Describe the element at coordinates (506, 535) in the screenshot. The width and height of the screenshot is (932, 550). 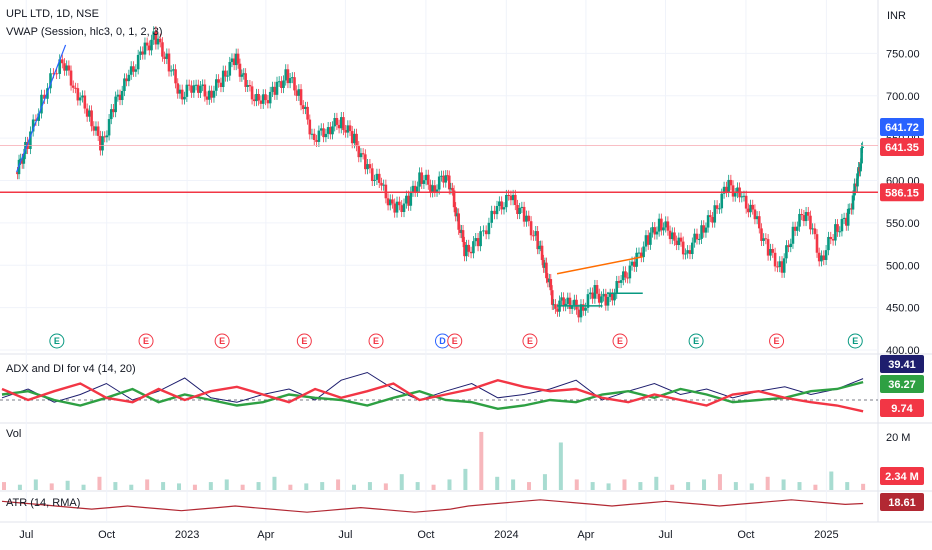
I see `x-tick-label: 2024` at that location.